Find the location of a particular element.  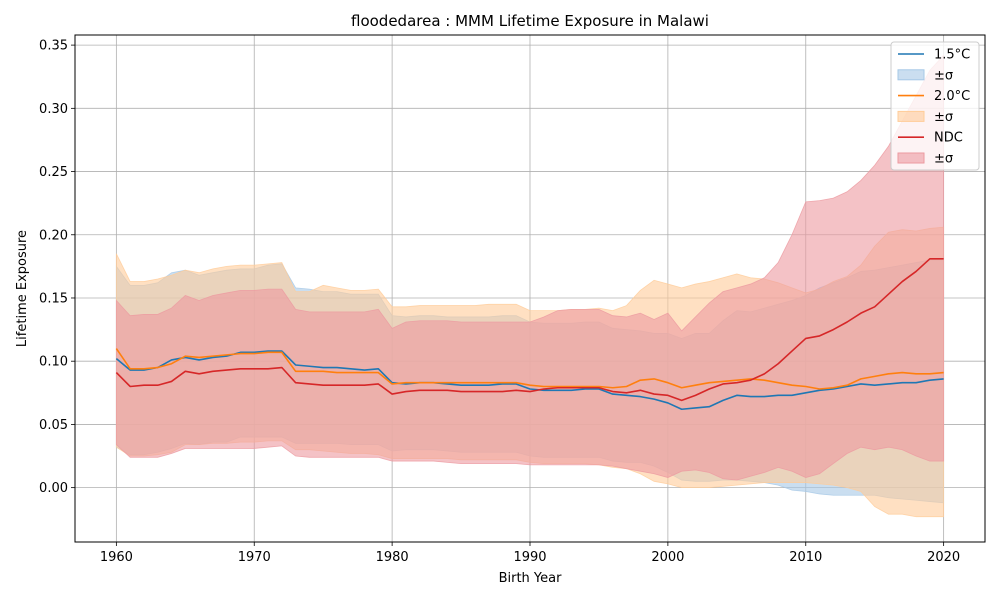

legend-label-2: 2.0°C is located at coordinates (952, 96).